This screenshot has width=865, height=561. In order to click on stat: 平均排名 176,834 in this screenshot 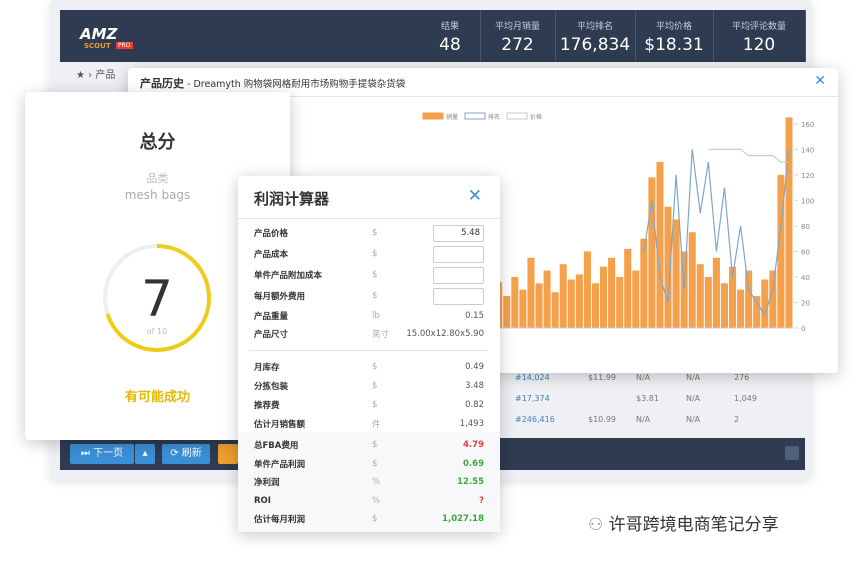, I will do `click(595, 36)`.